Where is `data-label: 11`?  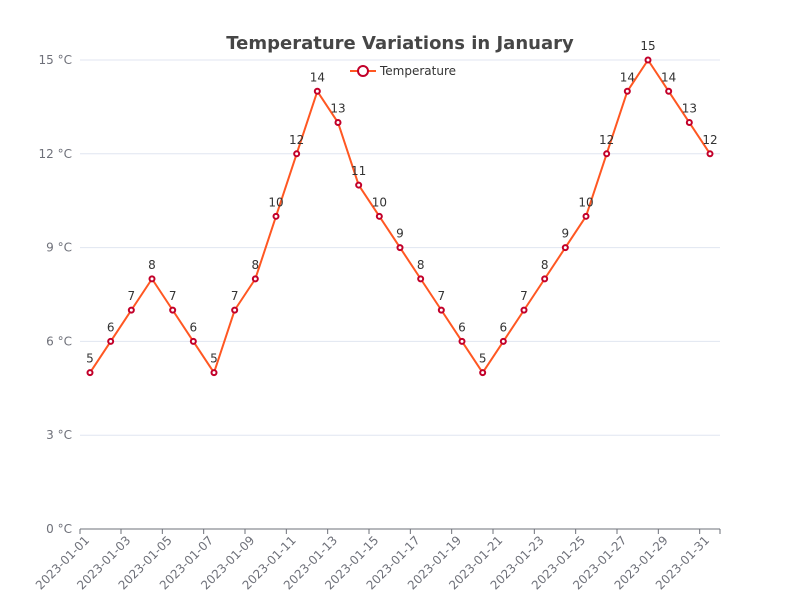
data-label: 11 is located at coordinates (358, 171).